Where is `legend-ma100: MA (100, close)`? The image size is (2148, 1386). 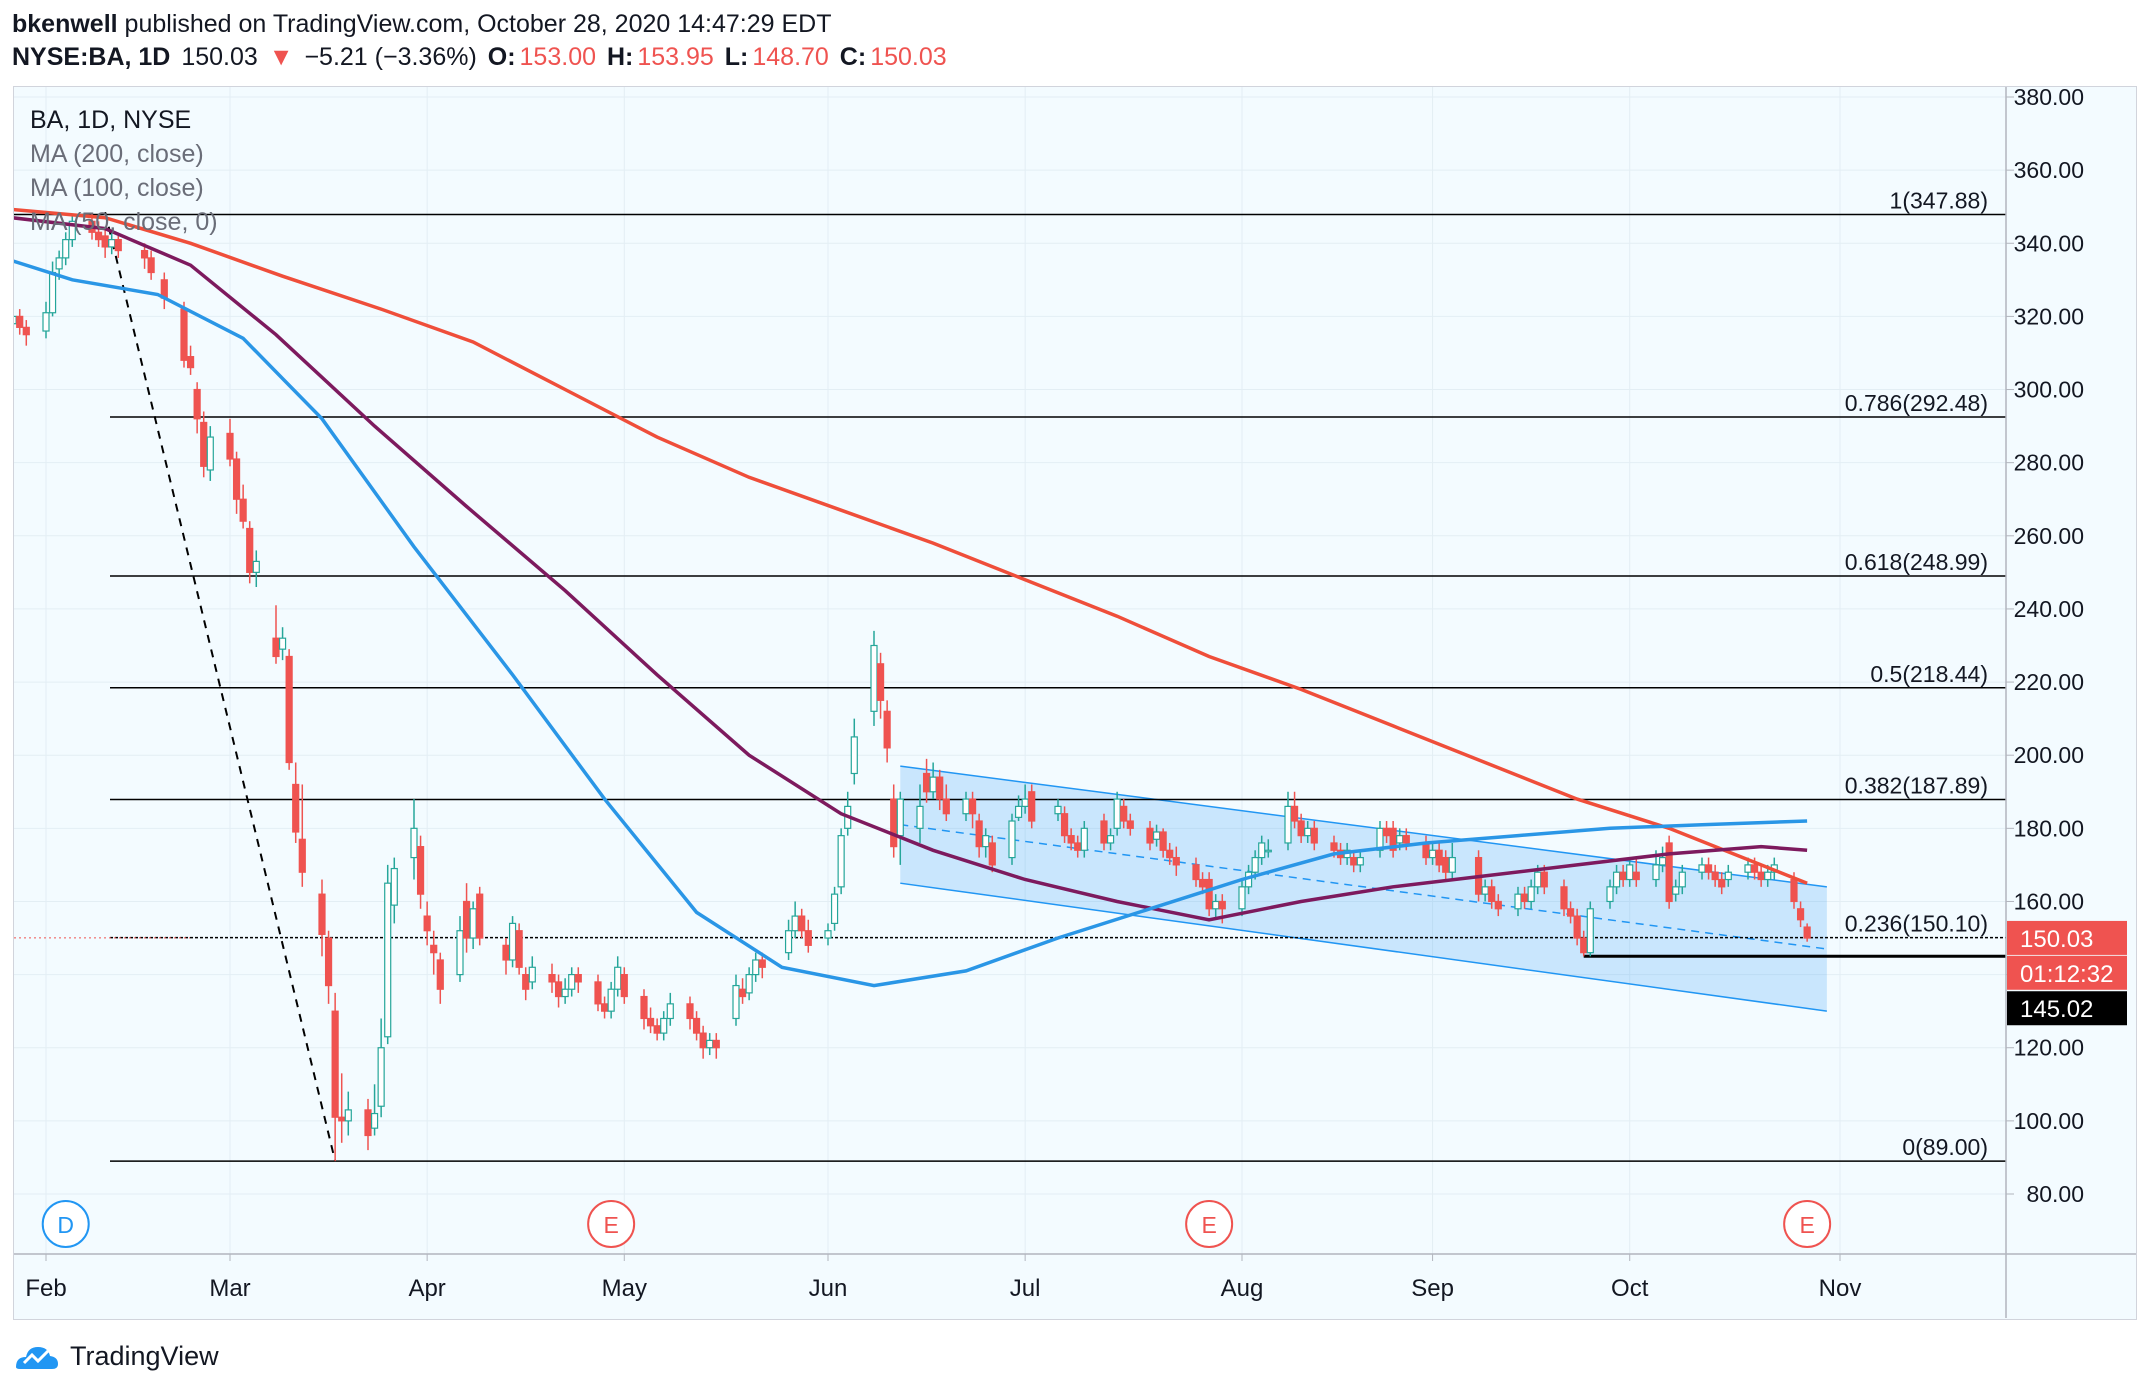 legend-ma100: MA (100, close) is located at coordinates (117, 188).